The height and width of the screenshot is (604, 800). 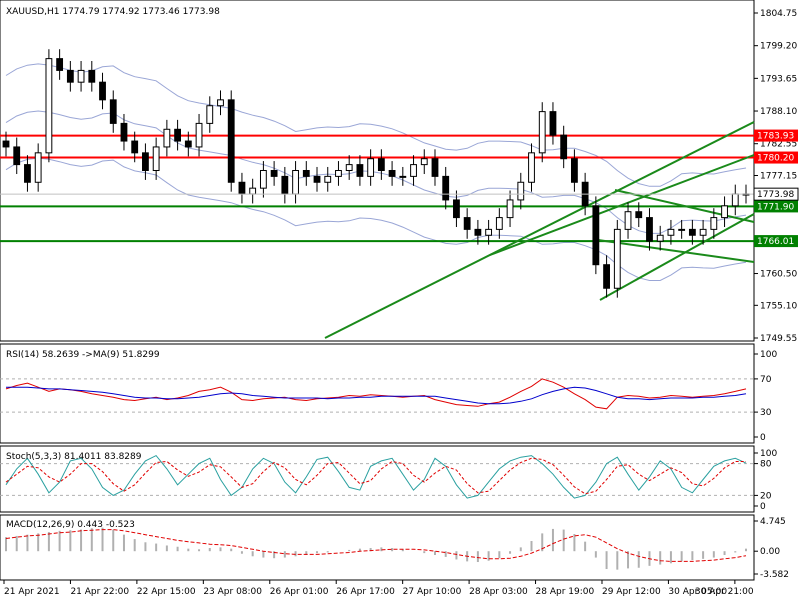 What do you see at coordinates (766, 380) in the screenshot?
I see `osc-tick-label: 70` at bounding box center [766, 380].